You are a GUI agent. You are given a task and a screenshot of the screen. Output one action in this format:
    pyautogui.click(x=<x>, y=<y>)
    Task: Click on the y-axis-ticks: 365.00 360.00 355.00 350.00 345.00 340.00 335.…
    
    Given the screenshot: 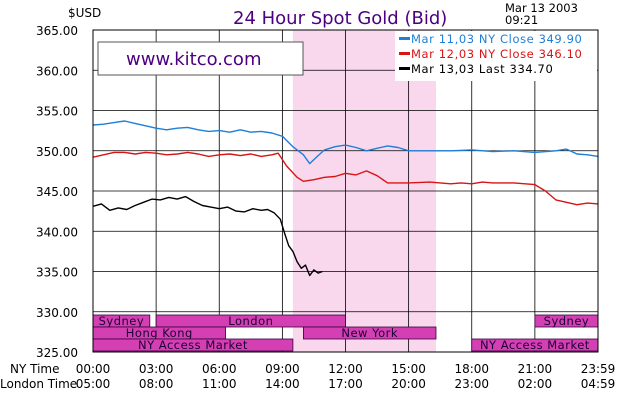 What is the action you would take?
    pyautogui.click(x=57, y=192)
    